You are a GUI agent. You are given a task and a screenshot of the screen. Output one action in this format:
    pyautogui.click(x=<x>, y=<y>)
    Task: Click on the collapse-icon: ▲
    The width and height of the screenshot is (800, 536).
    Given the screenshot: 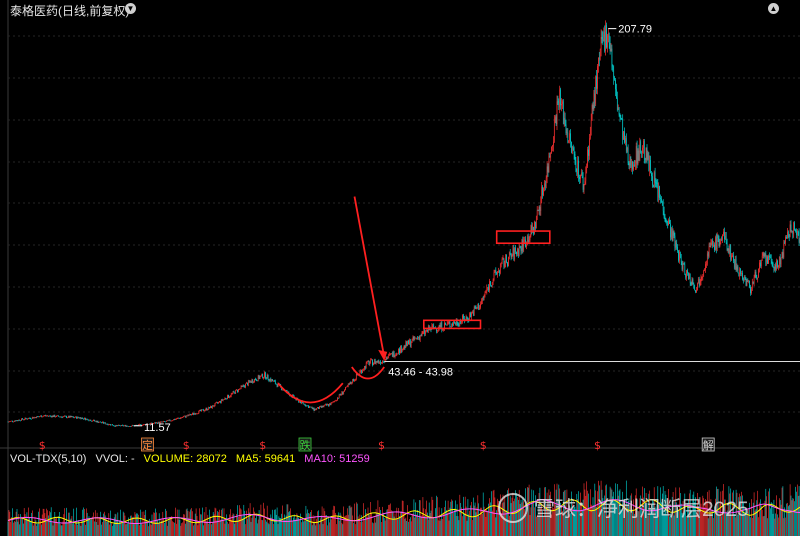 What is the action you would take?
    pyautogui.click(x=773, y=8)
    